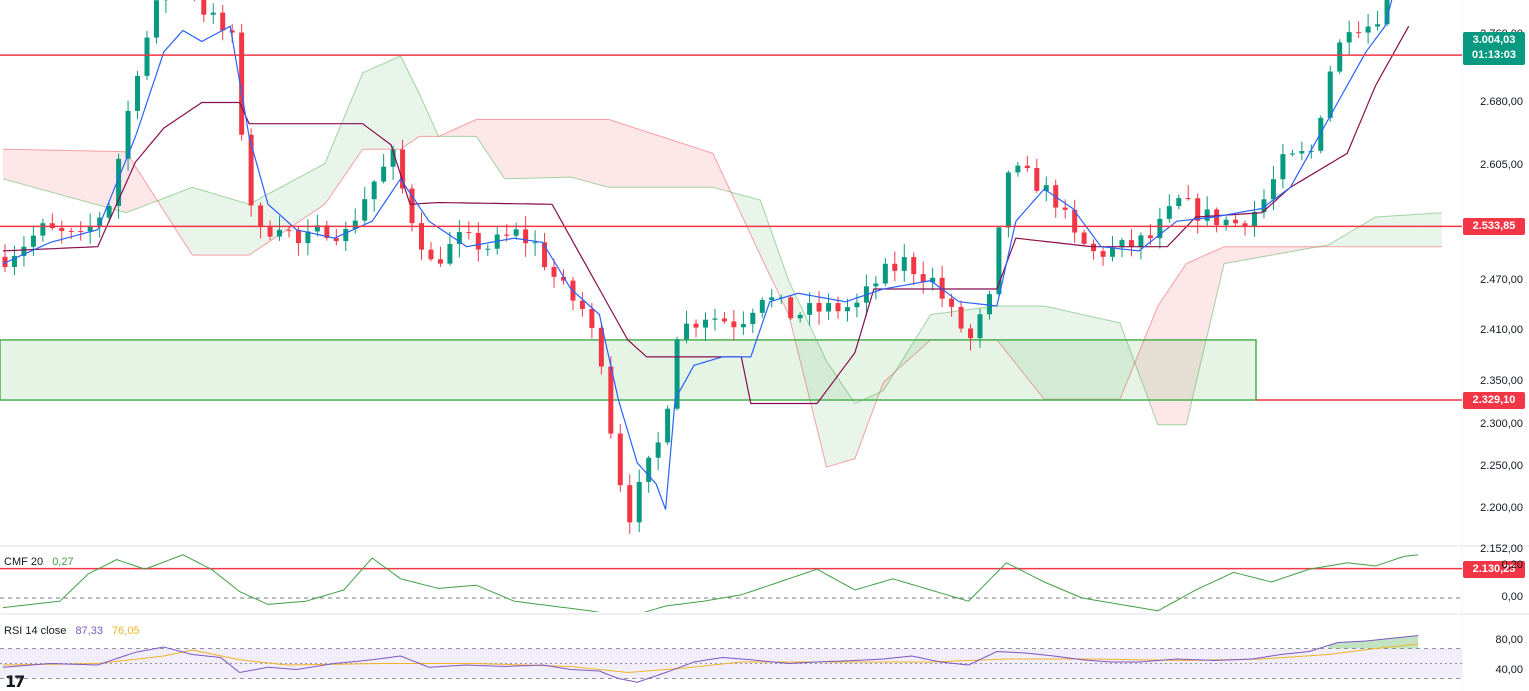  Describe the element at coordinates (1494, 227) in the screenshot. I see `level-label-3: 2.533,85` at that location.